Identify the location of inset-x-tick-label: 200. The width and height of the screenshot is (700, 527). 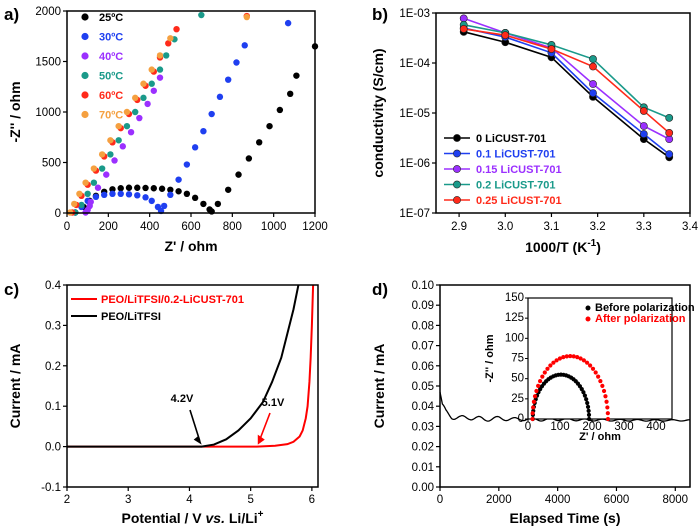
(591, 427).